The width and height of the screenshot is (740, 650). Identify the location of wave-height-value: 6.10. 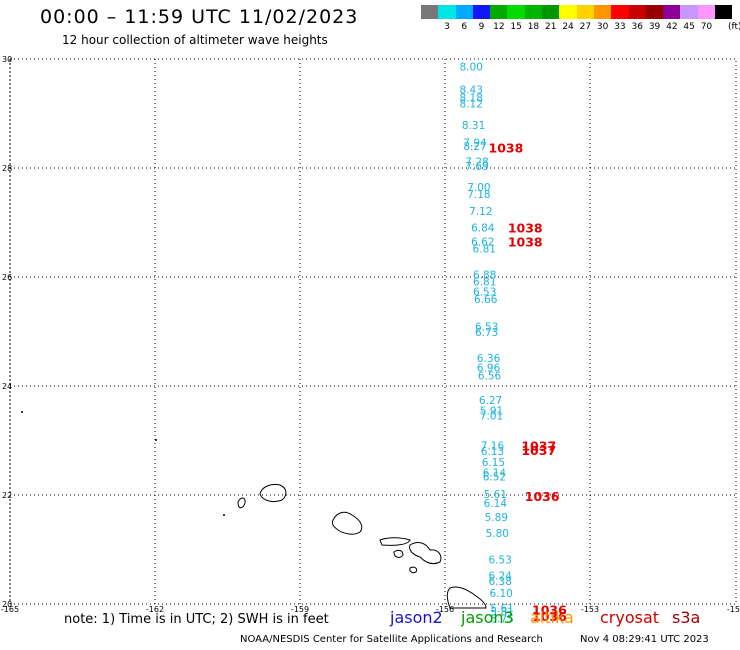
(500, 594).